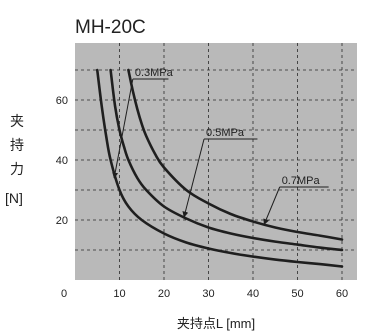 The image size is (376, 335). I want to click on y-axis-label-char-2: 持, so click(17, 145).